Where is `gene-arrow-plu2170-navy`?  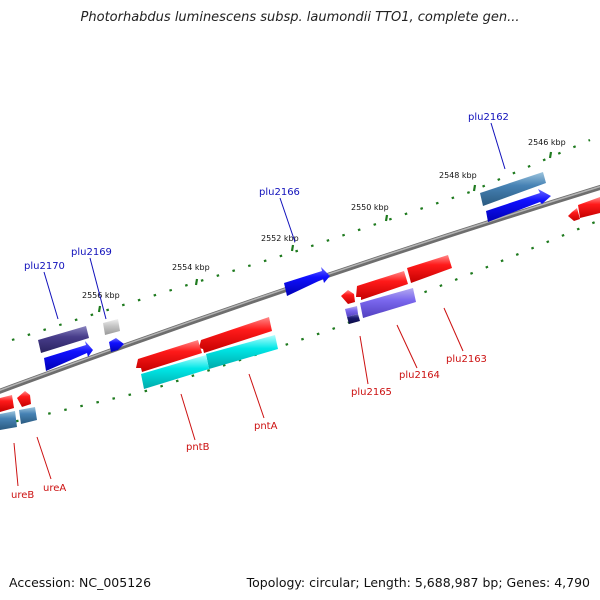
gene-arrow-plu2170-navy is located at coordinates (63, 339).